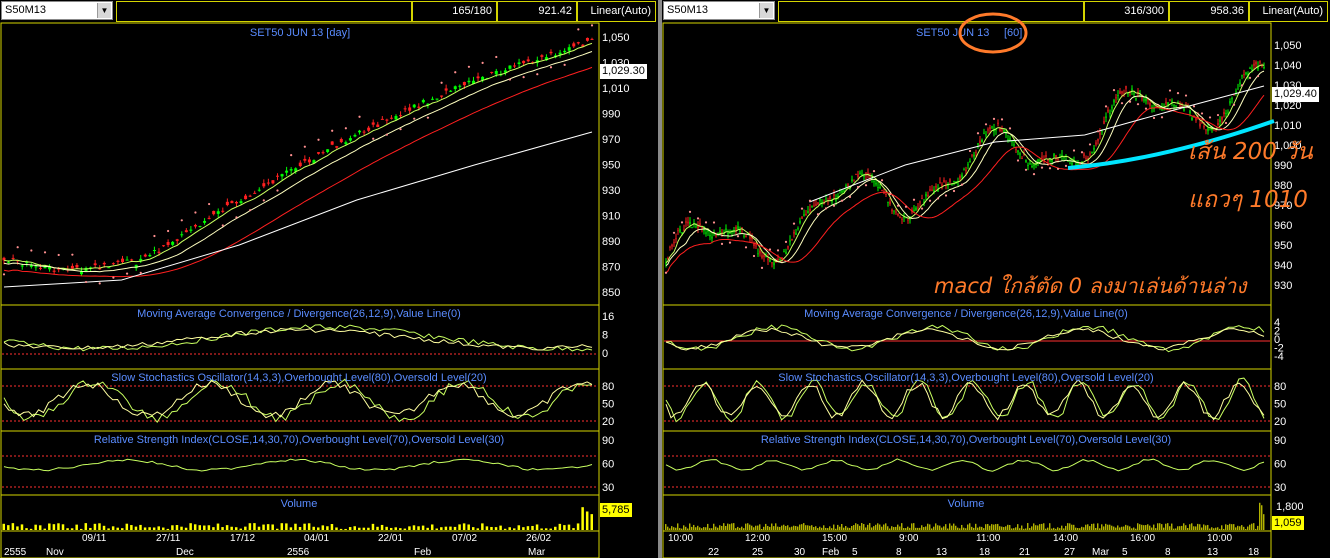  I want to click on date-tick-label: 22, so click(714, 552).